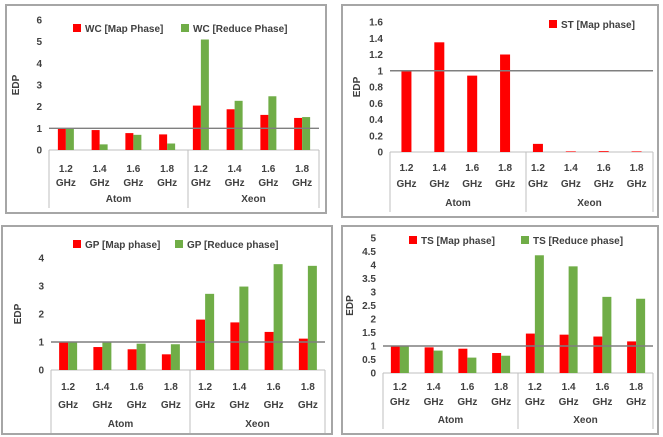  Describe the element at coordinates (578, 241) in the screenshot. I see `legend-label: TS [Reduce phase]` at that location.